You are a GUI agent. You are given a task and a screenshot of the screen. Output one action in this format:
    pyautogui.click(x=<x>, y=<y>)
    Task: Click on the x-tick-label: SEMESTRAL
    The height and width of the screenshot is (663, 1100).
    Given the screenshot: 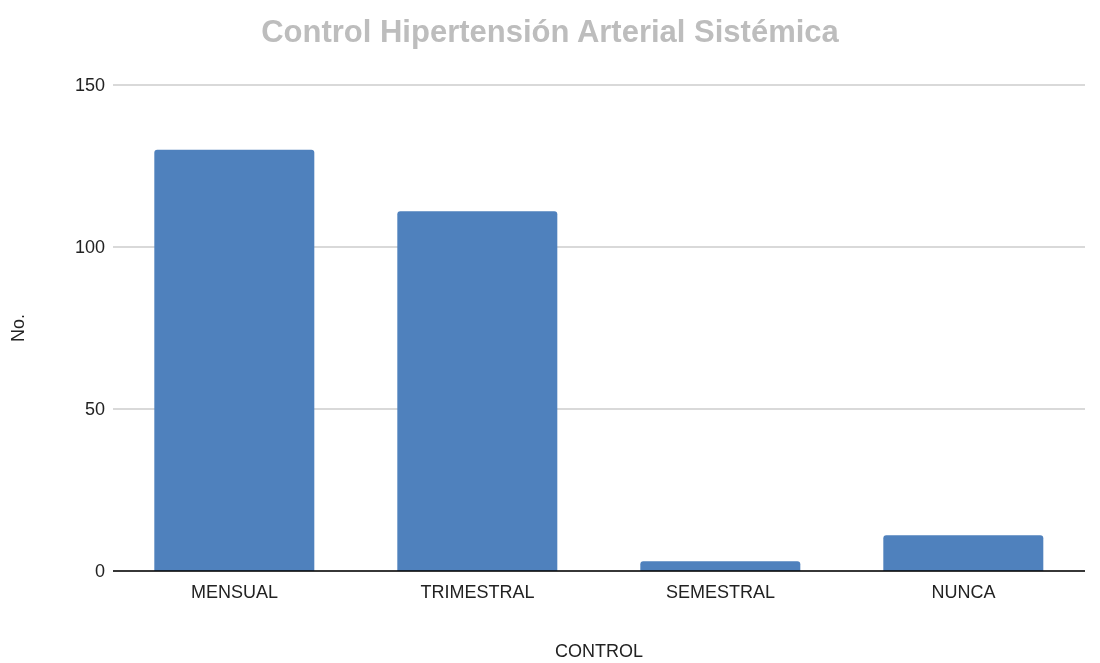 What is the action you would take?
    pyautogui.click(x=720, y=591)
    